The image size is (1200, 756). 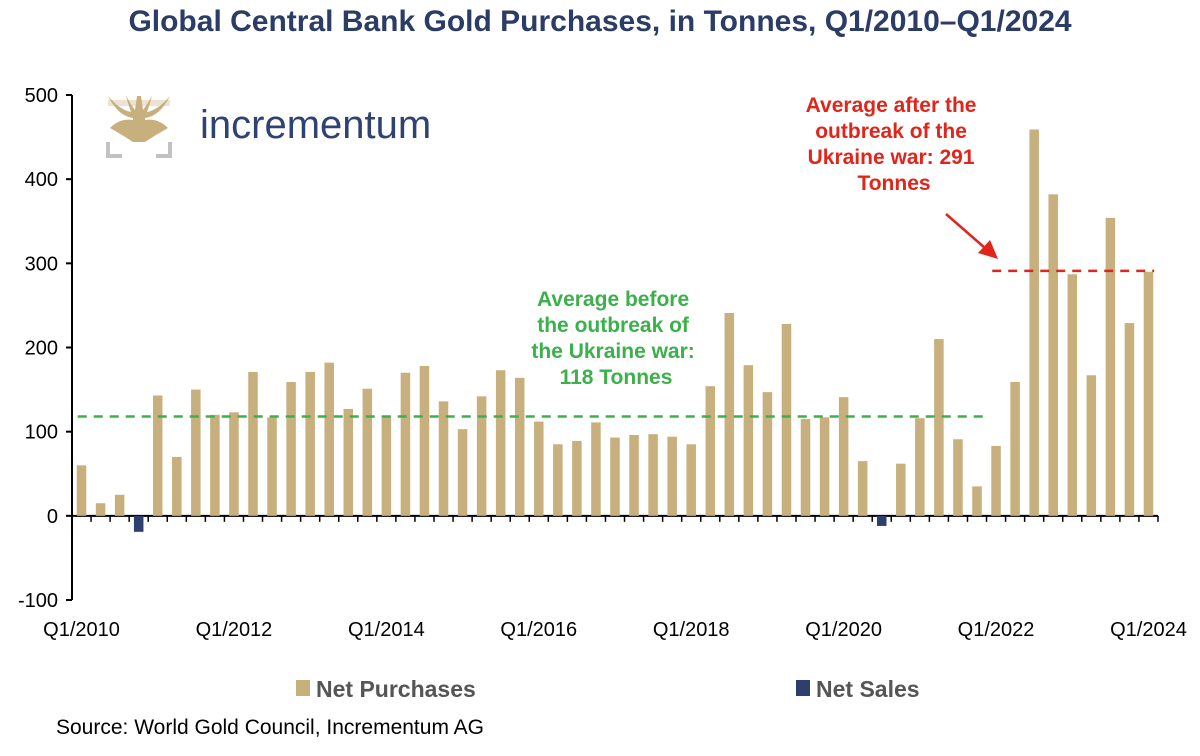 I want to click on before-average-line: Average before, so click(x=613, y=299).